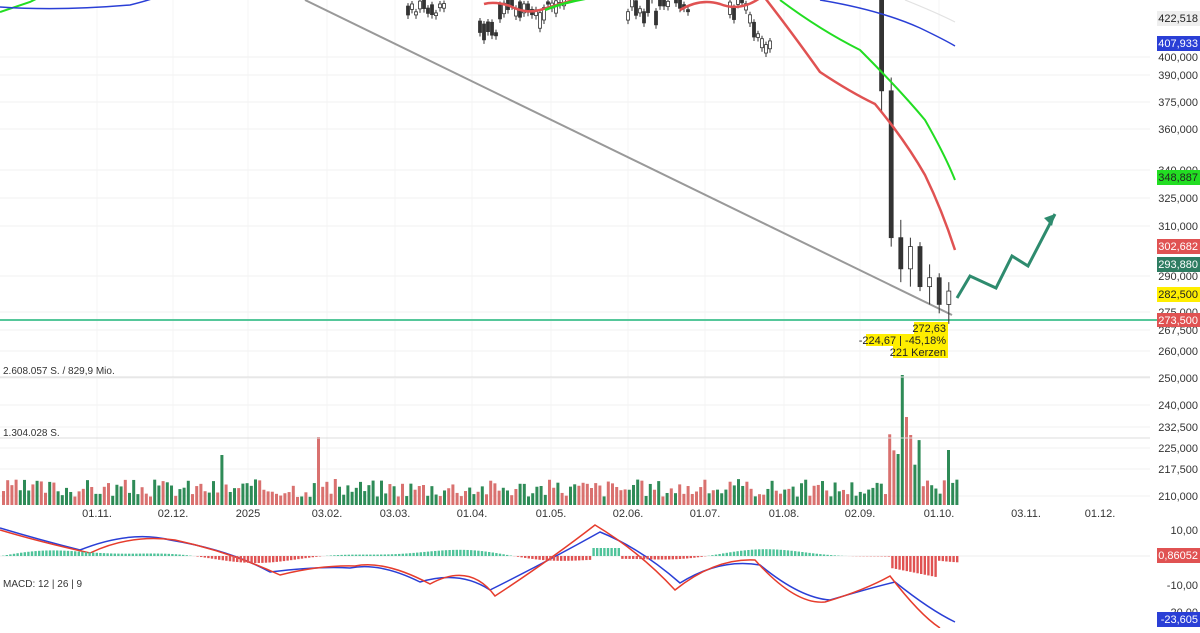 This screenshot has width=1200, height=633. Describe the element at coordinates (248, 514) in the screenshot. I see `x-tick-label: 2025` at that location.